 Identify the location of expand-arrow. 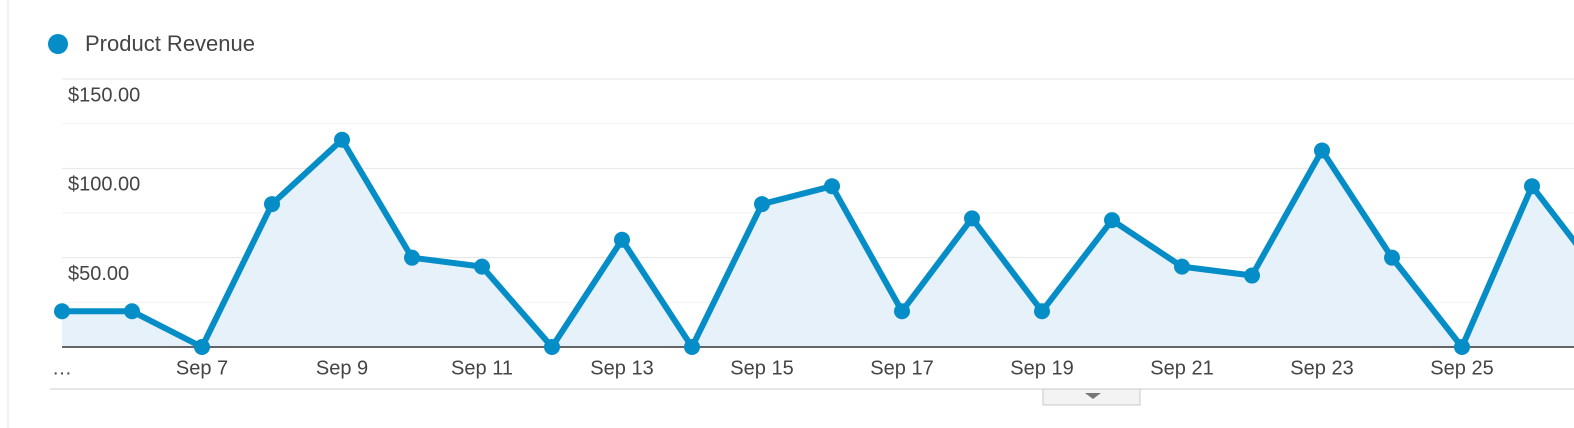
(1093, 396).